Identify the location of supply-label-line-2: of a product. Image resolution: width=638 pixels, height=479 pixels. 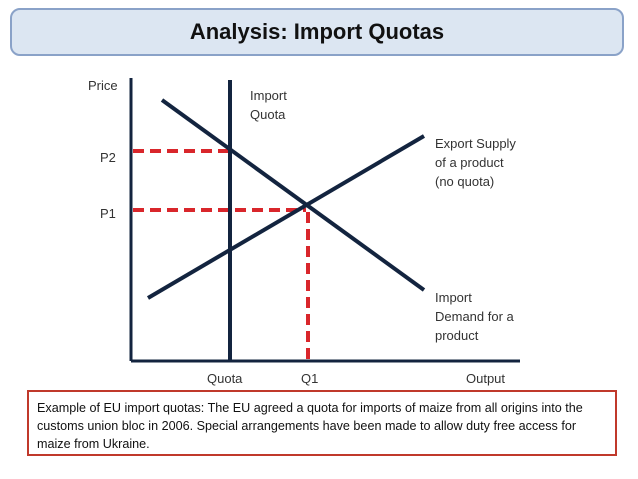
(469, 162).